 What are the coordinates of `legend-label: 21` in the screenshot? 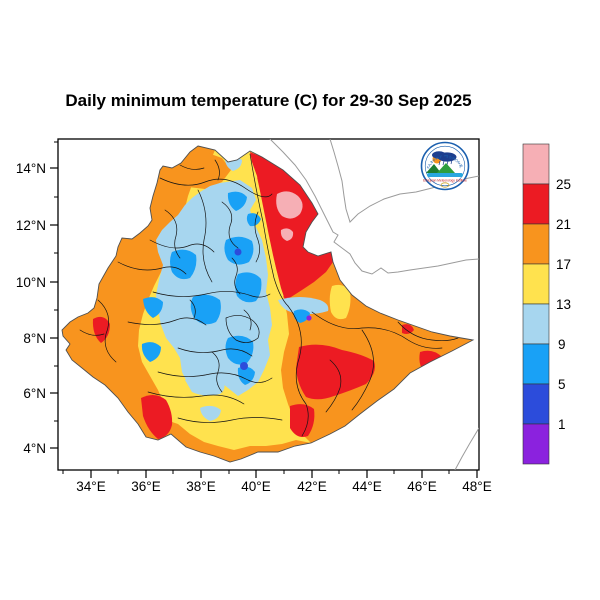 It's located at (563, 224).